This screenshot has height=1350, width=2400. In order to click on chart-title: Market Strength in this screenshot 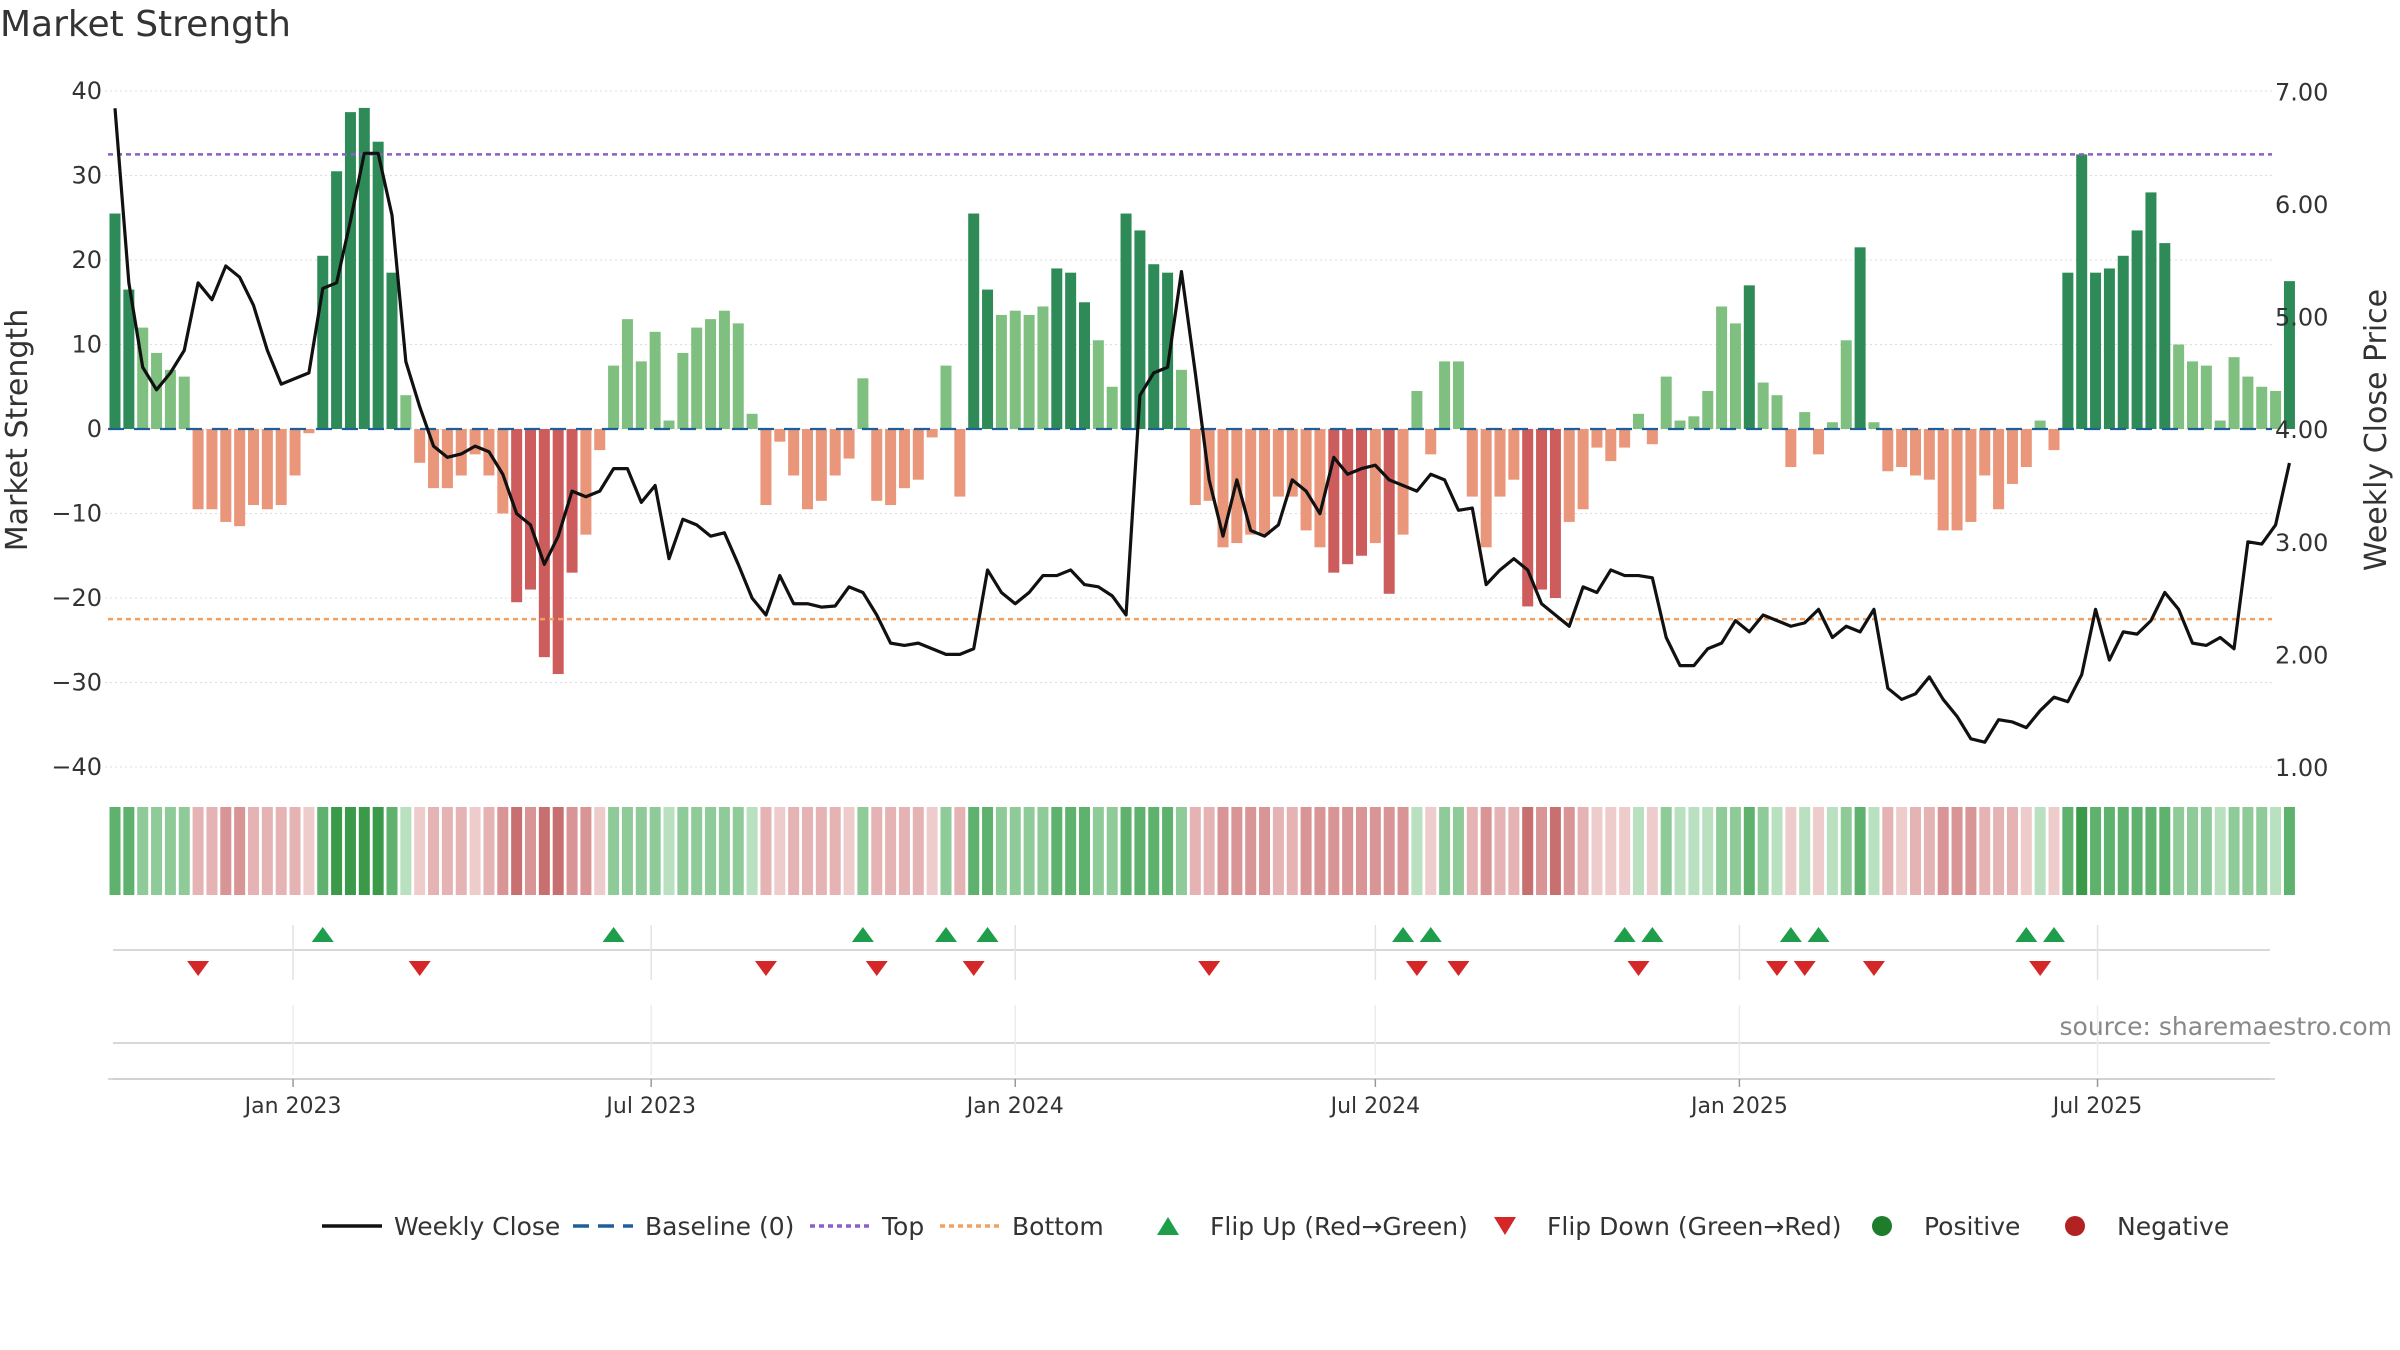, I will do `click(145, 24)`.